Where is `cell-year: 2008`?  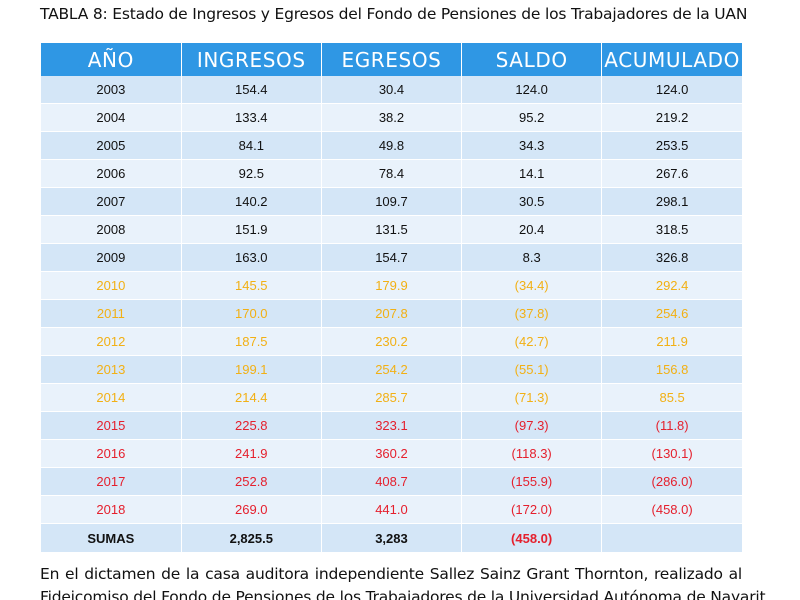 cell-year: 2008 is located at coordinates (111, 229).